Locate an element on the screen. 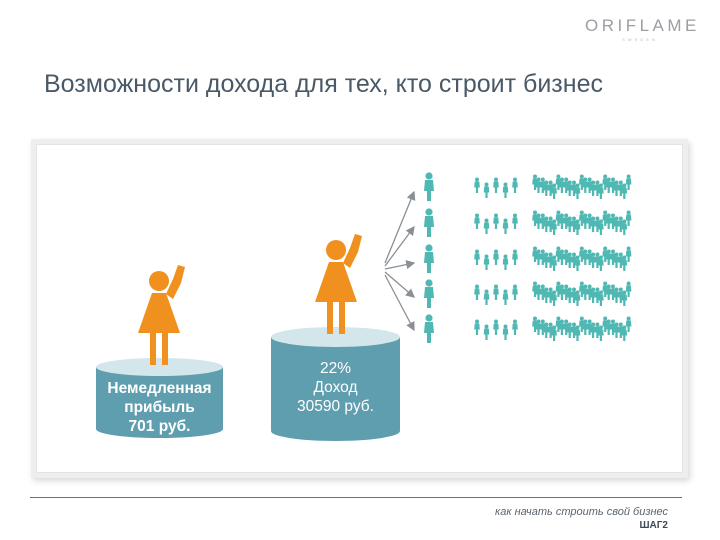  cylinder-right-label: 22% Доход 30590 руб. is located at coordinates (335, 387).